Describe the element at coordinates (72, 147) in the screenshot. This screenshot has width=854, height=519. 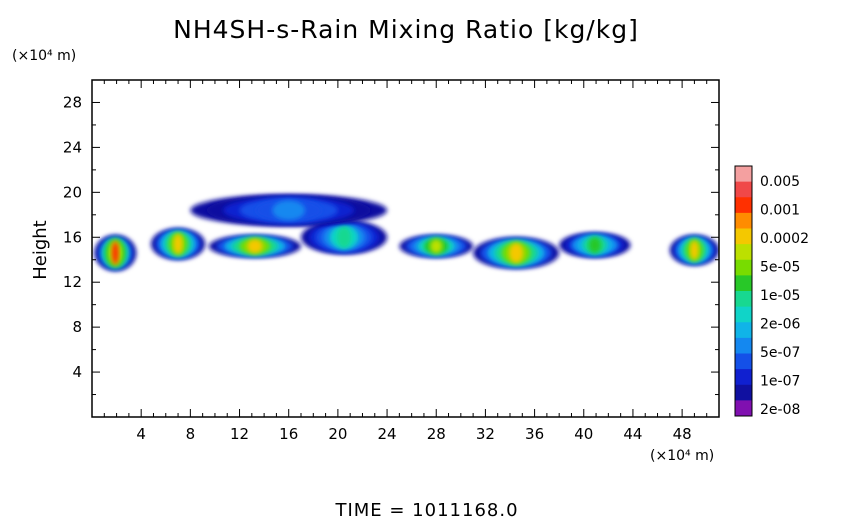
I see `y-tick-label: 24` at that location.